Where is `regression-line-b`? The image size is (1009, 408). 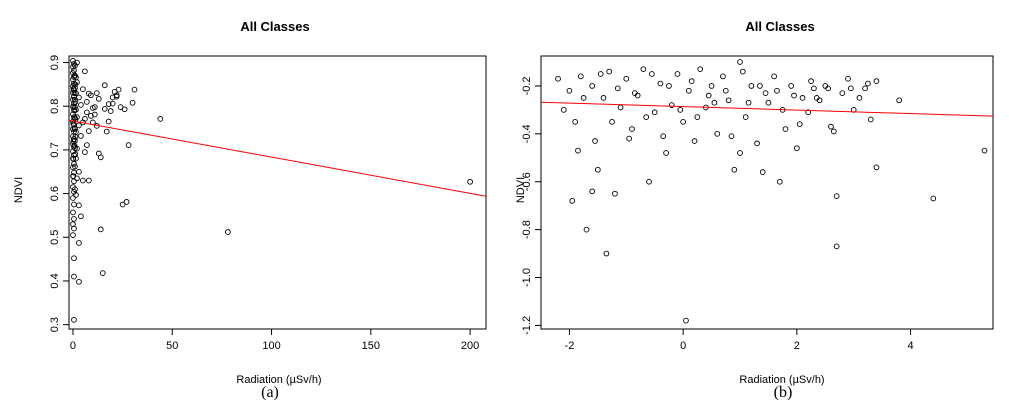
regression-line-b is located at coordinates (767, 109).